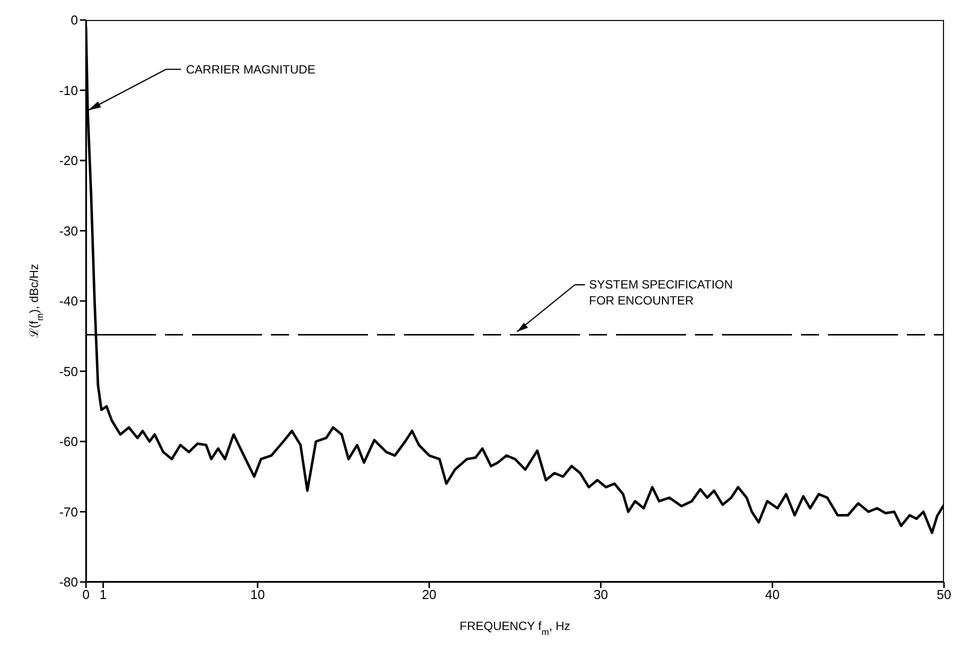 This screenshot has width=968, height=655. Describe the element at coordinates (661, 293) in the screenshot. I see `annotation: SYSTEM SPECIFICATION FOR ENCOUNTER` at that location.